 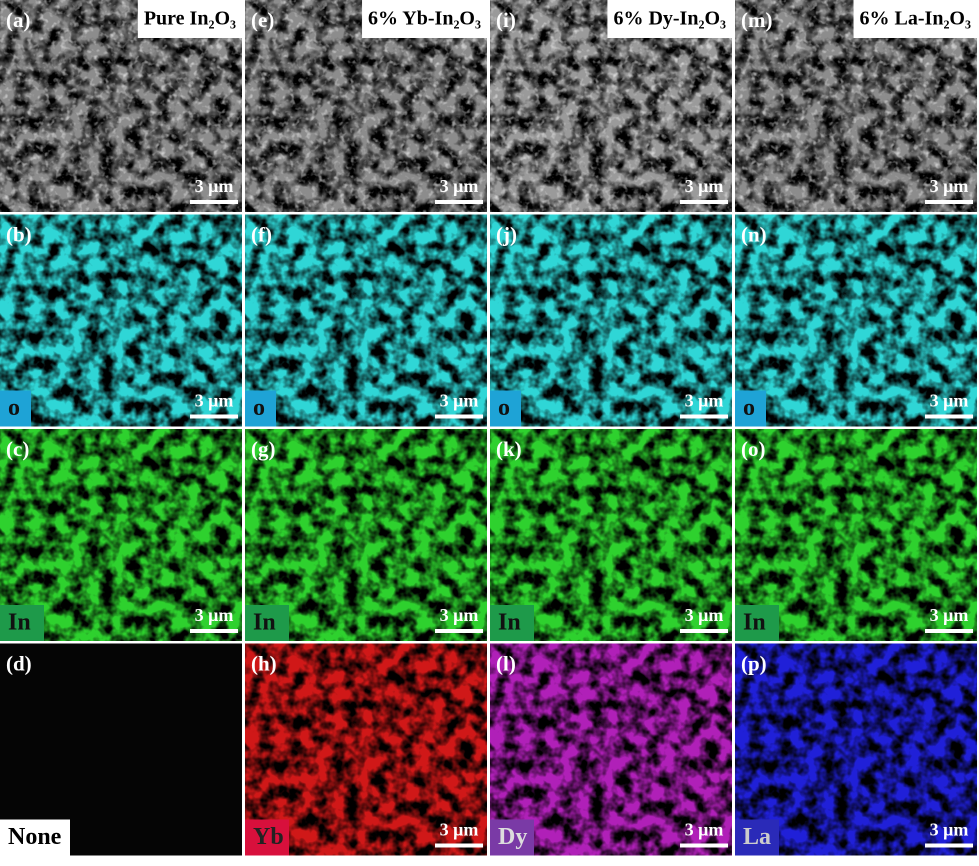 I want to click on column-title-text: Pure In₂O₃, so click(x=190, y=19).